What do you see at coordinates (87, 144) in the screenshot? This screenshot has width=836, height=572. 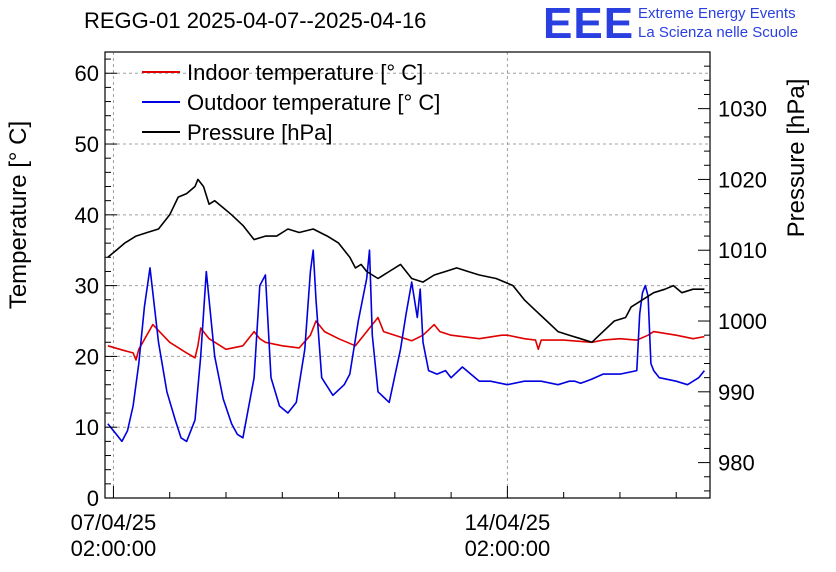 I see `y-tick-label: 50` at bounding box center [87, 144].